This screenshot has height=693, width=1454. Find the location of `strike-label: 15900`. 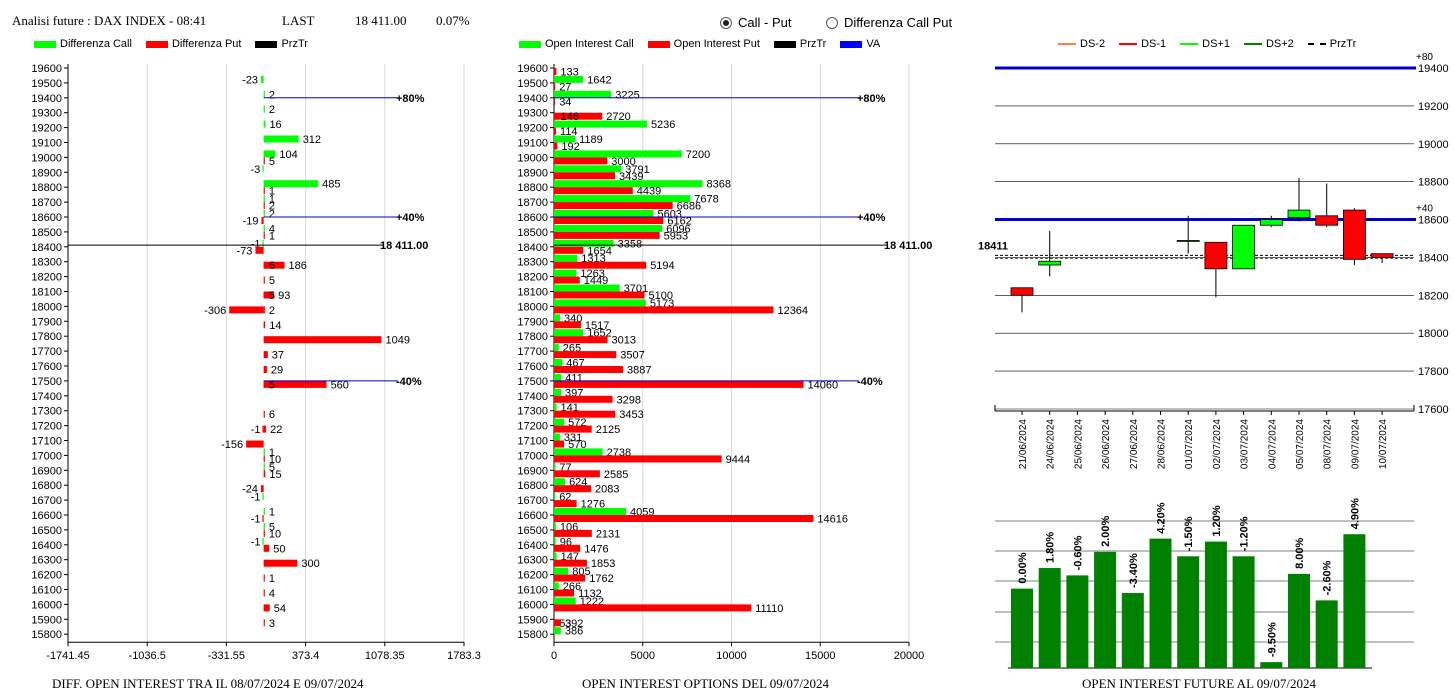

strike-label: 15900 is located at coordinates (46, 620).